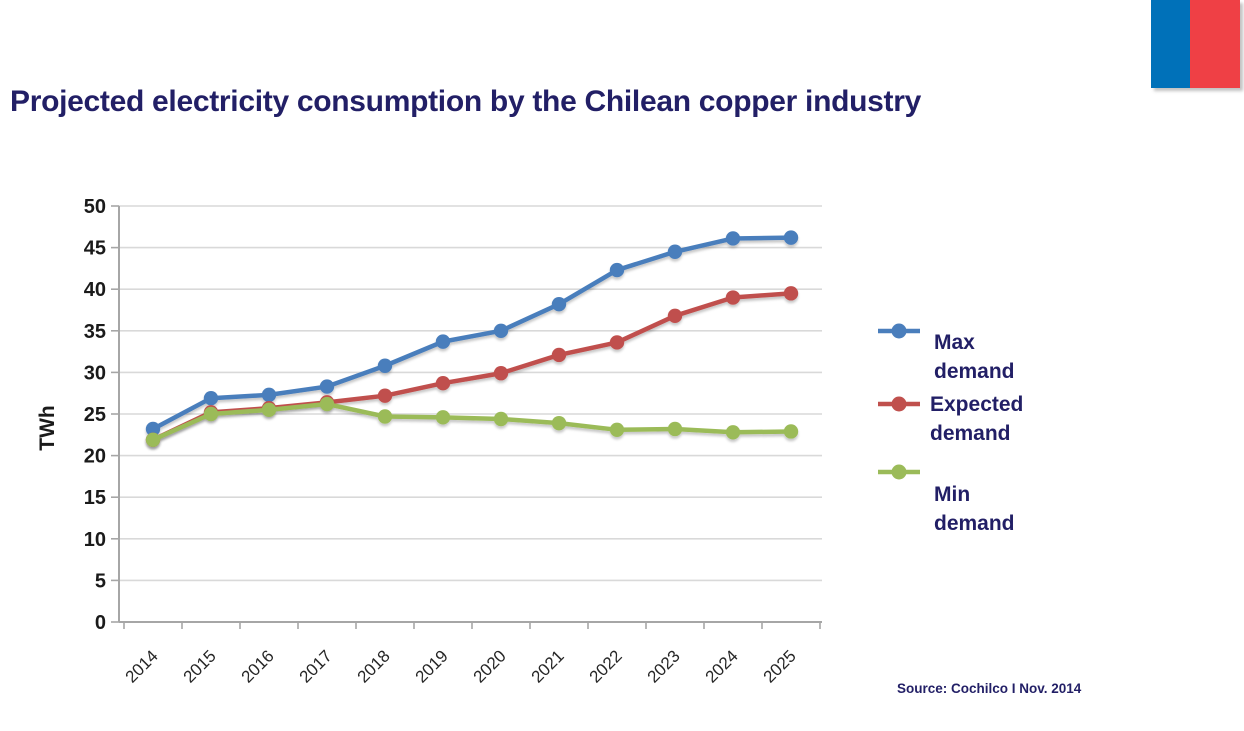  What do you see at coordinates (490, 666) in the screenshot?
I see `x-tick-label: 2020` at bounding box center [490, 666].